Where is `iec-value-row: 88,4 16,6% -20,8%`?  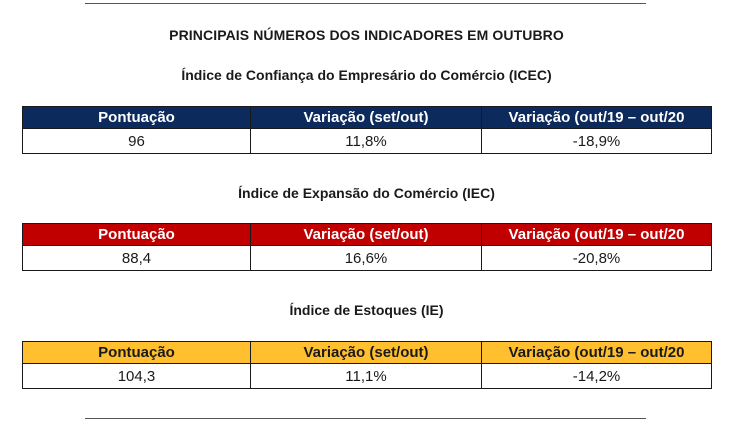
iec-value-row: 88,4 16,6% -20,8% is located at coordinates (367, 258).